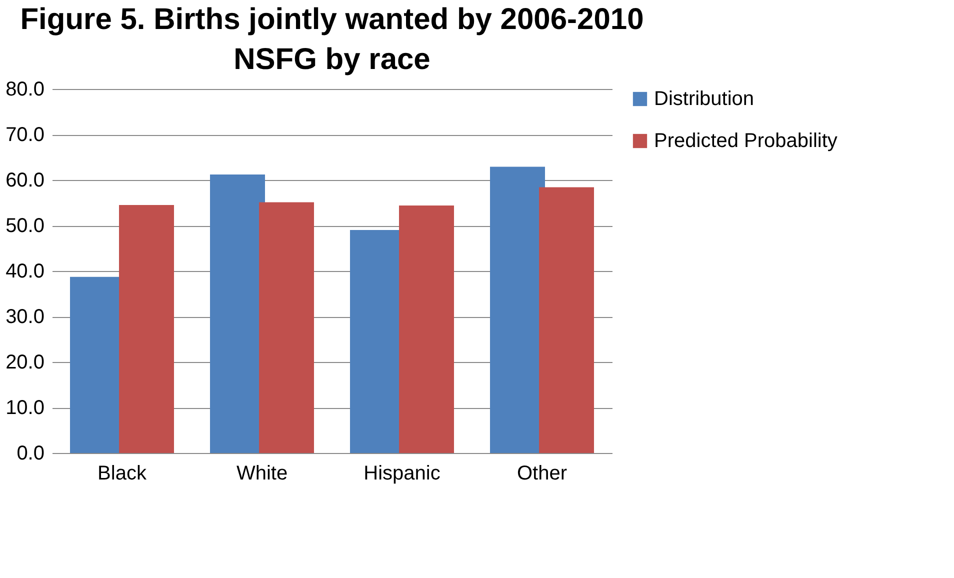 The height and width of the screenshot is (578, 954). Describe the element at coordinates (704, 99) in the screenshot. I see `legend-label: Distribution` at that location.